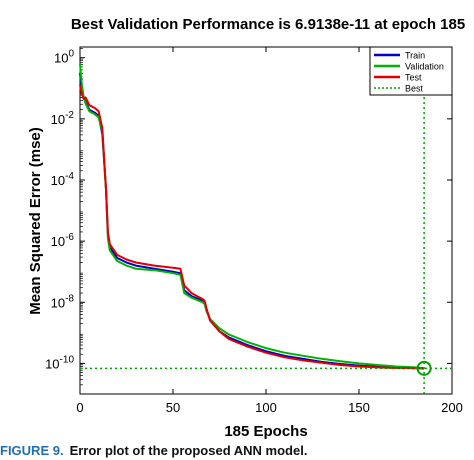  I want to click on x-tick-label: 100, so click(266, 407).